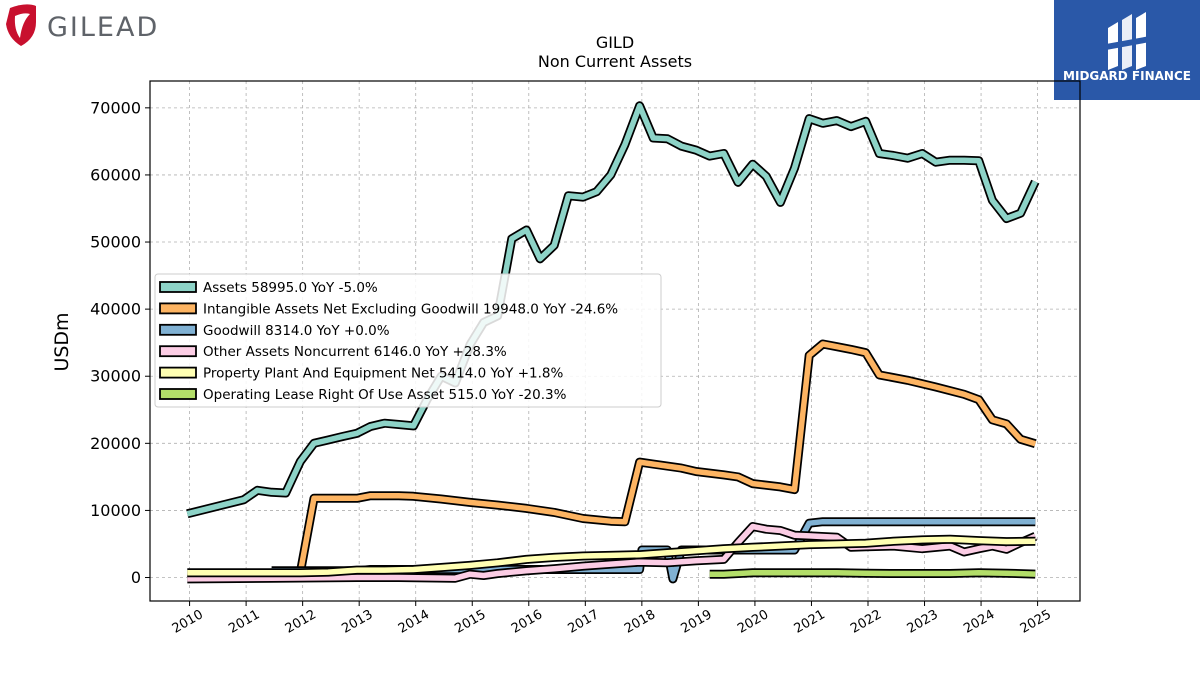 Image resolution: width=1200 pixels, height=675 pixels. Describe the element at coordinates (866, 622) in the screenshot. I see `x-tick-label: 2022` at that location.